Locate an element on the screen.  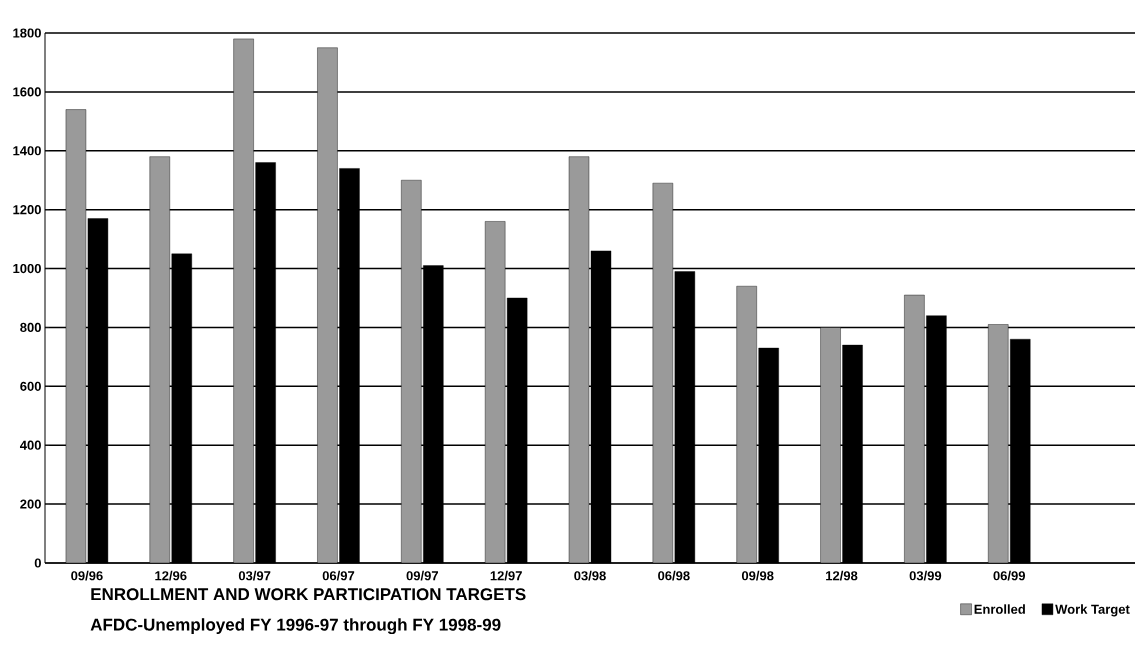
y-tick-label: 400 is located at coordinates (30, 445).